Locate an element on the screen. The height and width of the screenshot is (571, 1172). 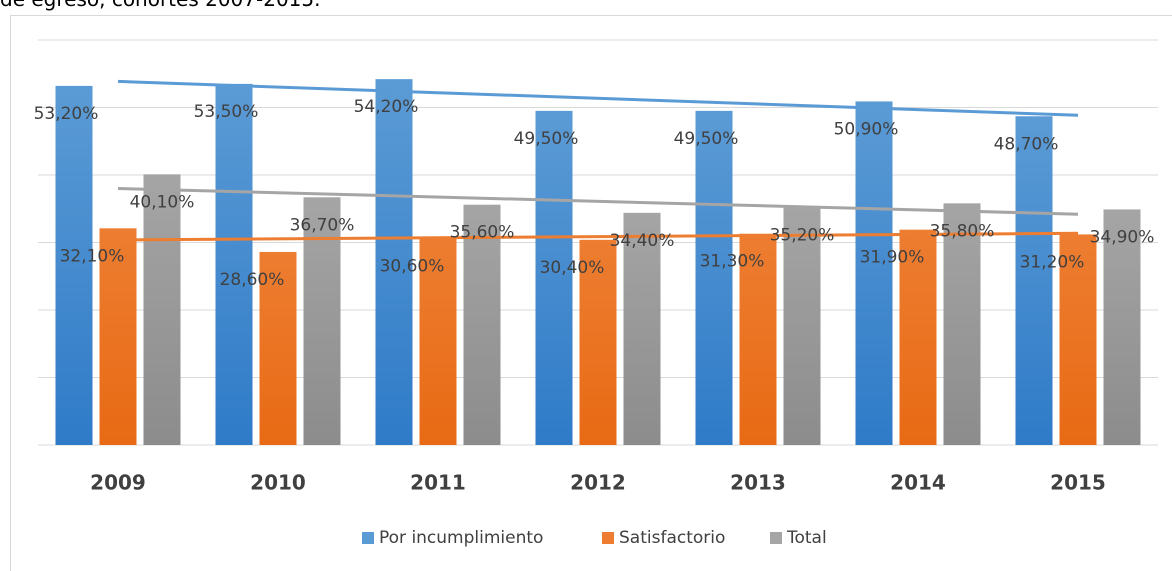
data-label: 53,50% is located at coordinates (226, 112).